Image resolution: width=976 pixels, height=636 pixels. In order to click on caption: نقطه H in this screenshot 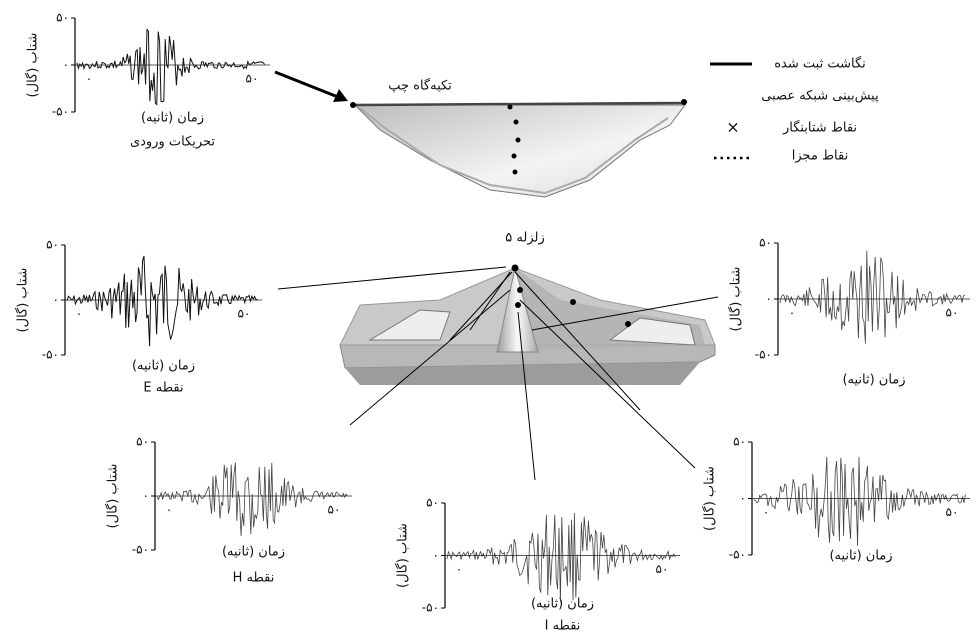, I will do `click(254, 578)`.